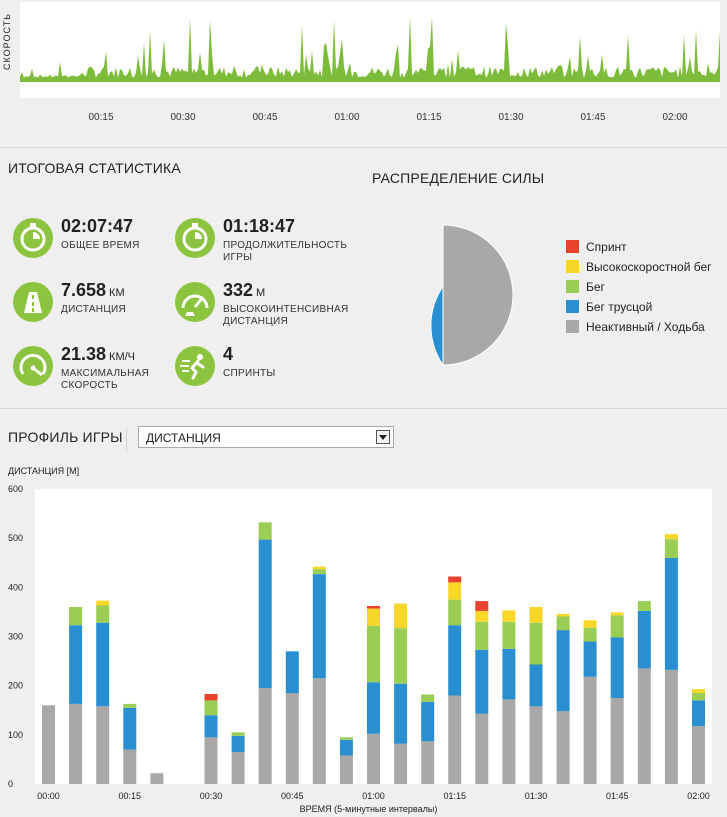 This screenshot has height=817, width=727. What do you see at coordinates (478, 295) in the screenshot?
I see `pie-slice` at bounding box center [478, 295].